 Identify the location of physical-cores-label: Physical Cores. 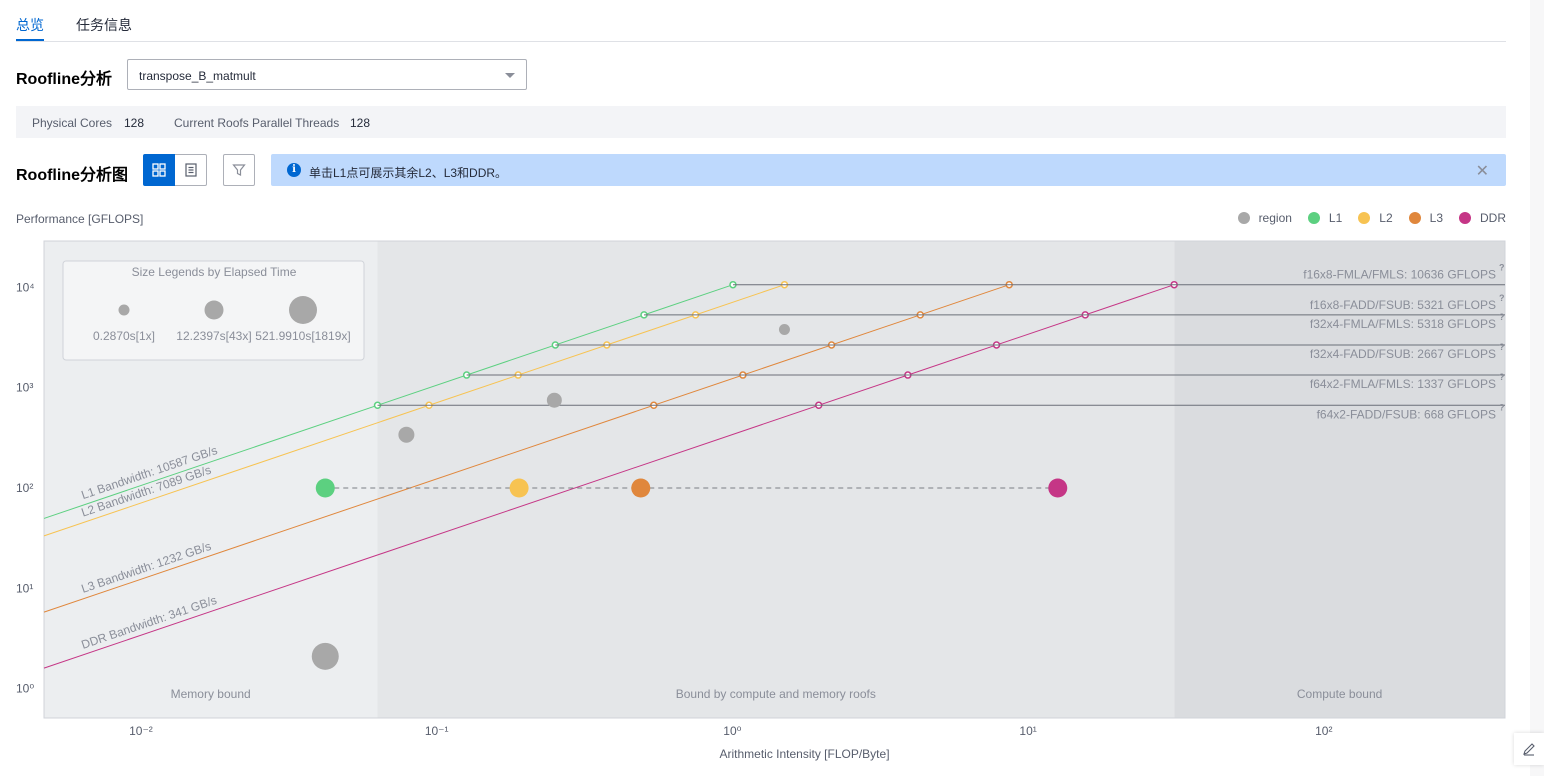
(72, 123).